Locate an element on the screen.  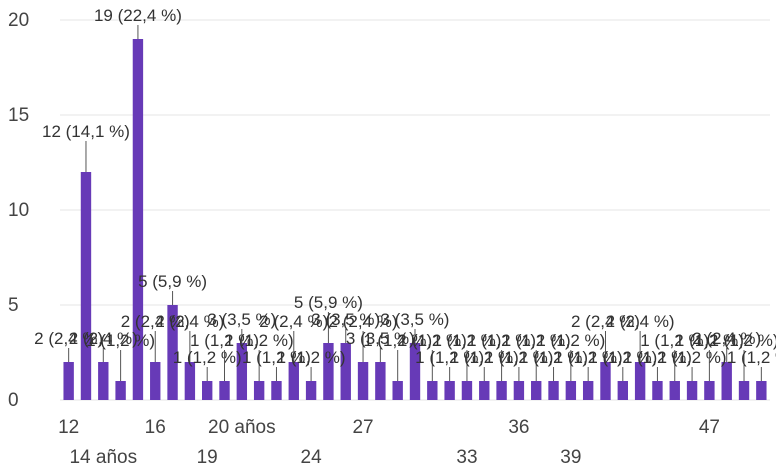
x-tick-label: 19 is located at coordinates (207, 457).